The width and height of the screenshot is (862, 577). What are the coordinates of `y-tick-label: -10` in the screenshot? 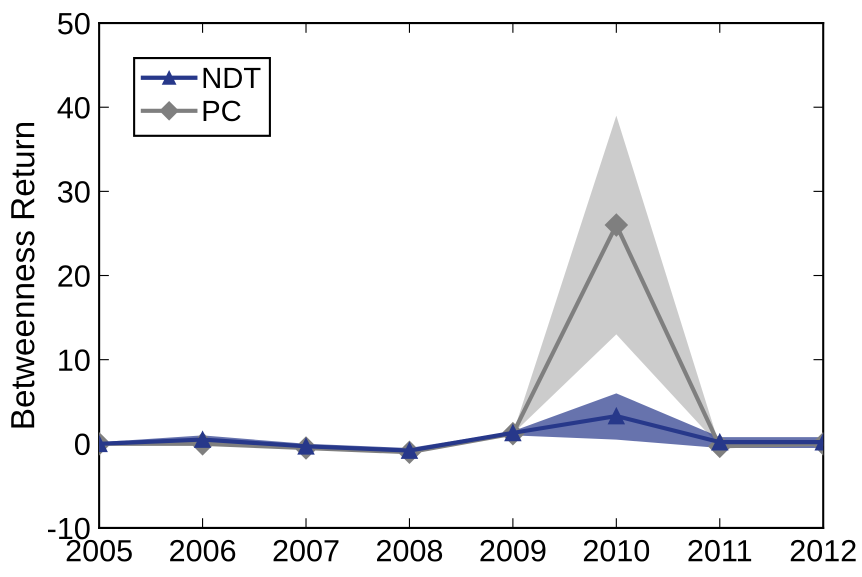 It's located at (69, 529).